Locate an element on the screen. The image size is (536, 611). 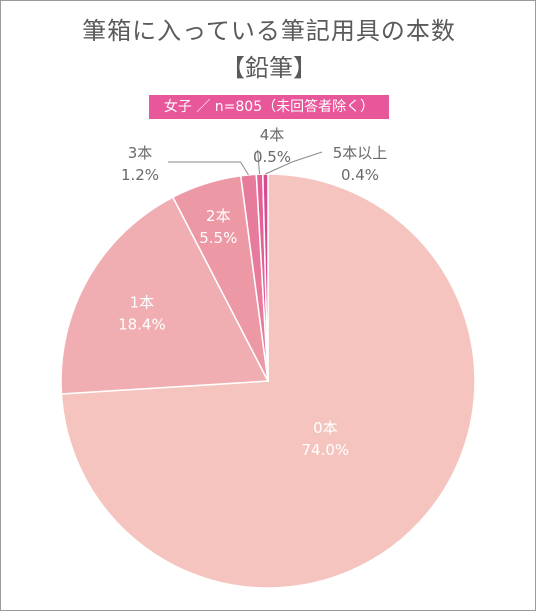
slice-value-1: 18.4% is located at coordinates (142, 325).